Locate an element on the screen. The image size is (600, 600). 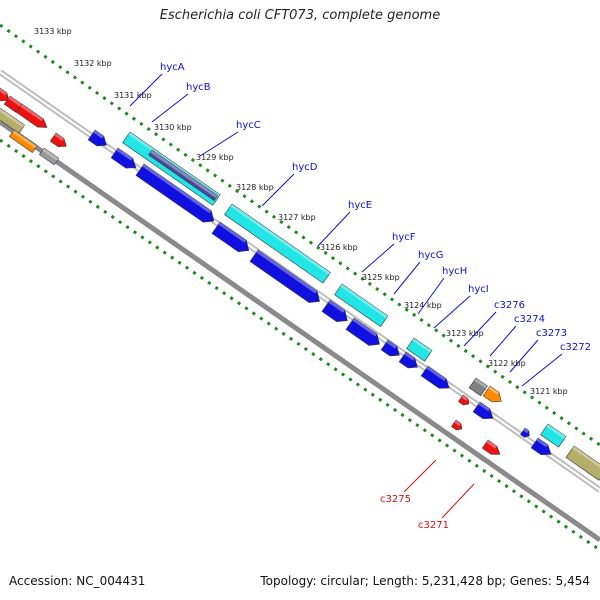
feature-gray-small is located at coordinates (478, 387).